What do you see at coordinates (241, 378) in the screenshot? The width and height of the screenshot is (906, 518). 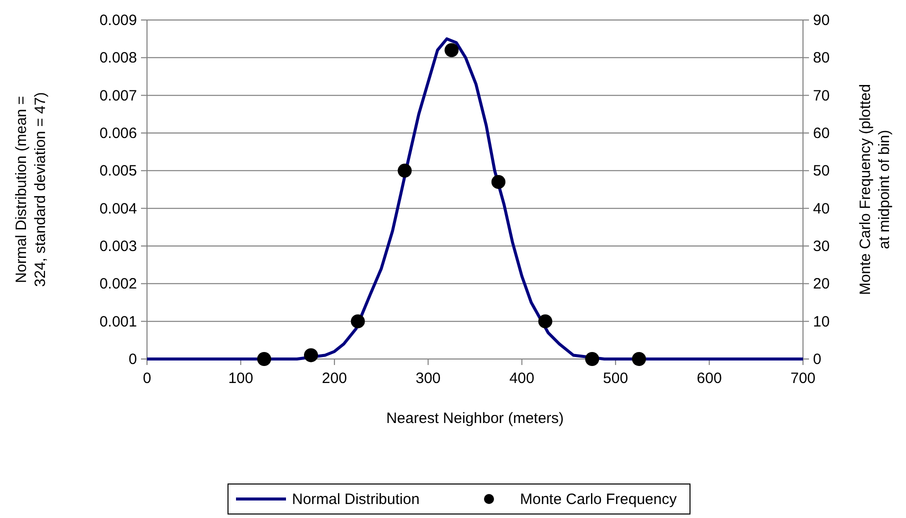 I see `x-tick-label: 100` at bounding box center [241, 378].